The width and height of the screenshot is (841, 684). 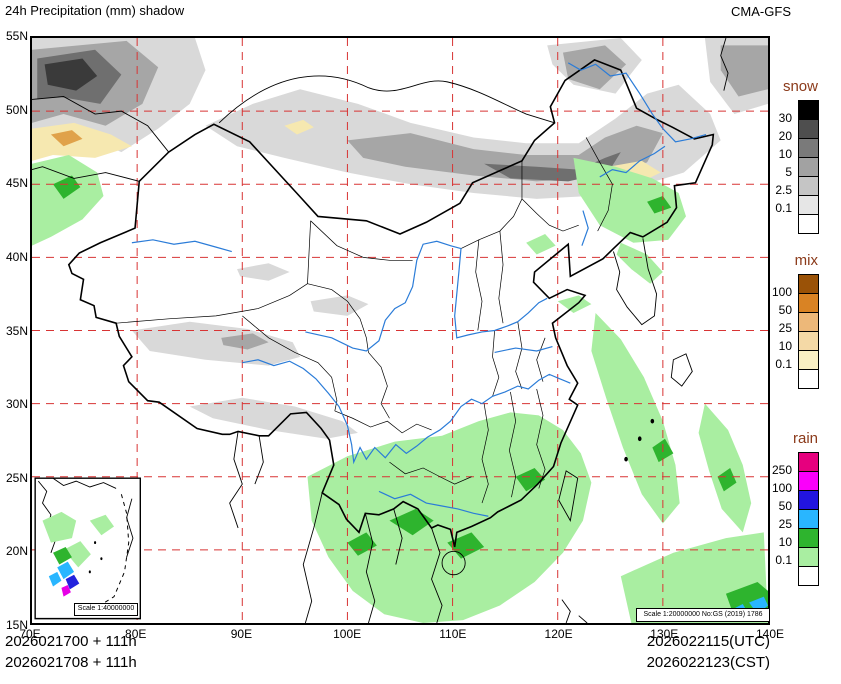 What do you see at coordinates (15, 342) in the screenshot?
I see `y-axis: 15N 20N 25N 30N 35N 40N 45N 50N 55N` at bounding box center [15, 342].